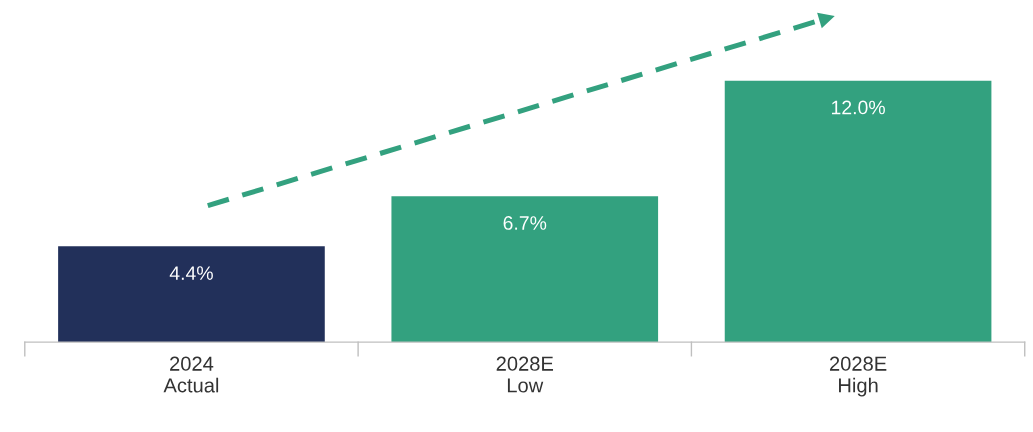  What do you see at coordinates (858, 376) in the screenshot?
I see `x-tick-label: 2028E High` at bounding box center [858, 376].